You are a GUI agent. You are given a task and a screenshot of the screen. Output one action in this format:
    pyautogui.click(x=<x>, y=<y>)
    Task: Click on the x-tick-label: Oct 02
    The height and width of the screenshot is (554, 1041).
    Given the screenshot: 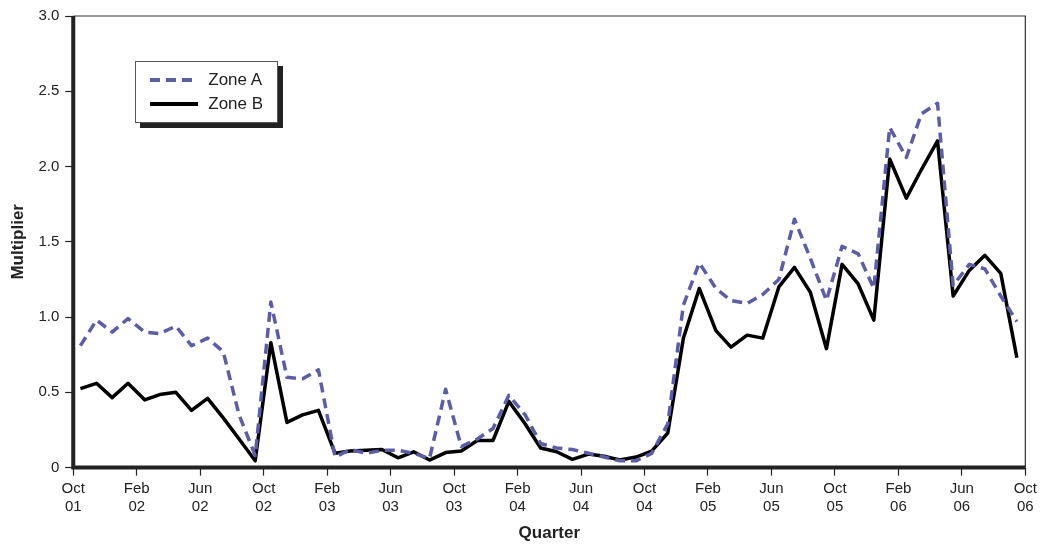 What is the action you would take?
    pyautogui.click(x=264, y=496)
    